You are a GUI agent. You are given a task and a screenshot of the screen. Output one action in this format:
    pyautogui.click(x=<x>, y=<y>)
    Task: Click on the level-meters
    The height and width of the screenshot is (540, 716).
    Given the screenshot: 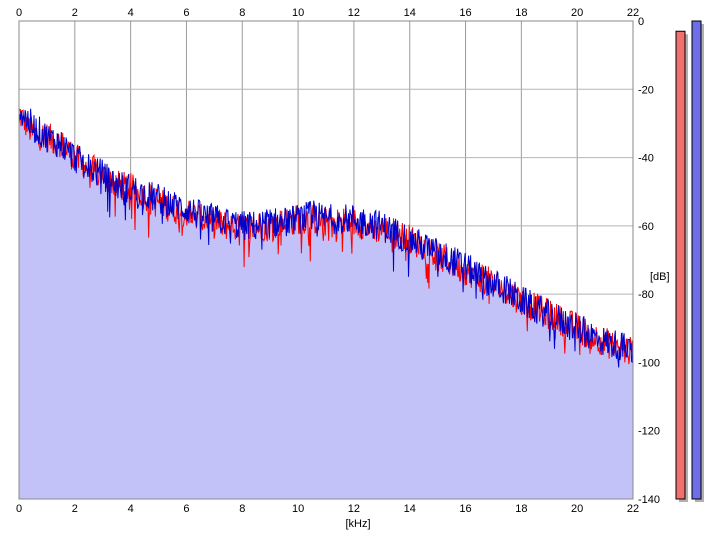 What is the action you would take?
    pyautogui.click(x=689, y=261)
    